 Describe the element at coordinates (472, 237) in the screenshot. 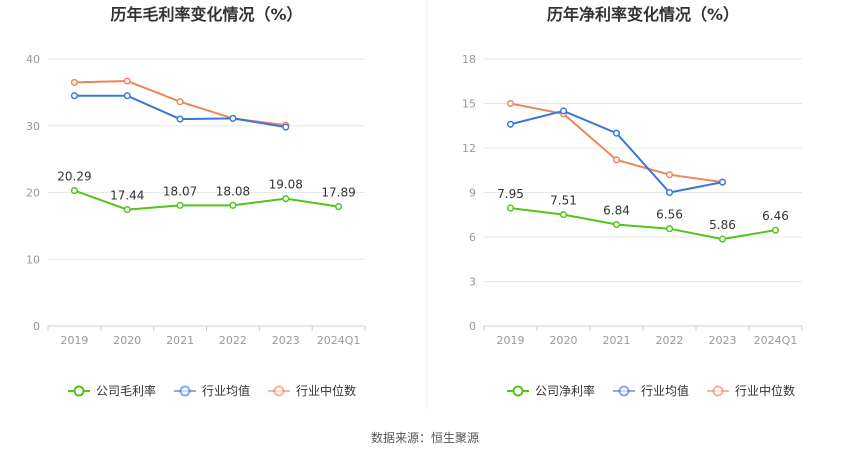

I see `y-tick-label: 6` at that location.